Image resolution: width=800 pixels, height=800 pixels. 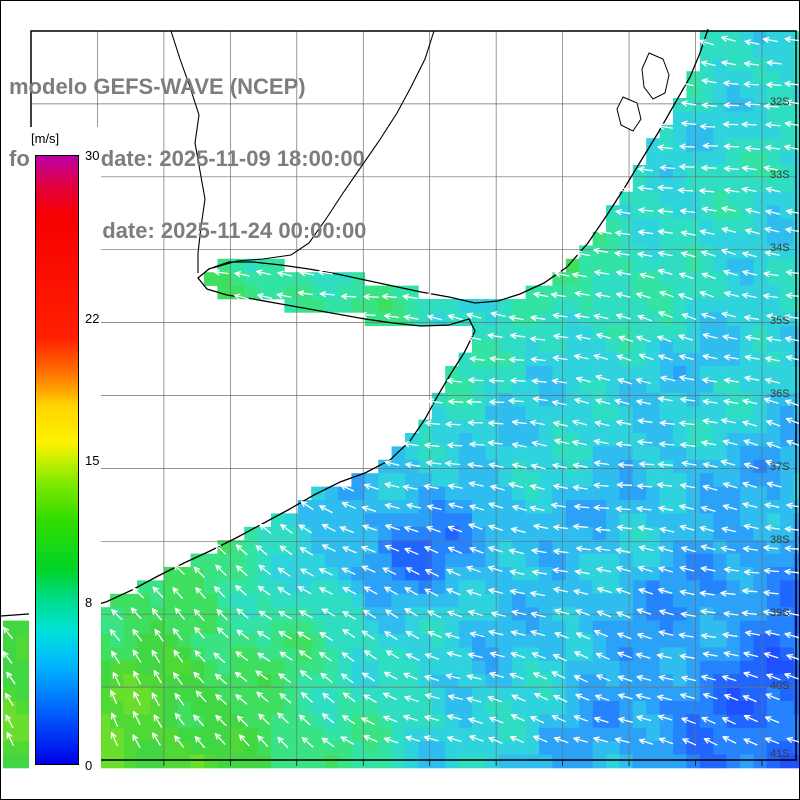 What do you see at coordinates (57, 460) in the screenshot?
I see `colorbar-gradient` at bounding box center [57, 460].